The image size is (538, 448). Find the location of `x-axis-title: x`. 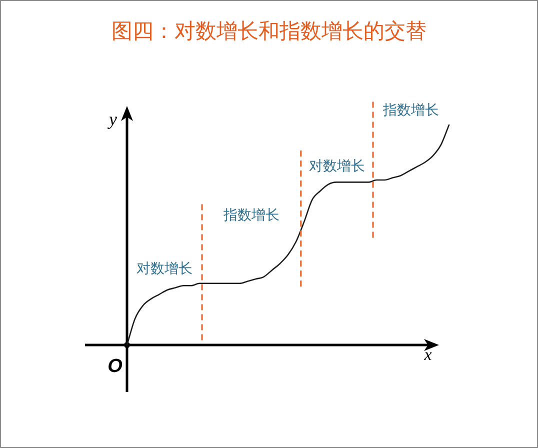

x-axis-title: x is located at coordinates (427, 354).